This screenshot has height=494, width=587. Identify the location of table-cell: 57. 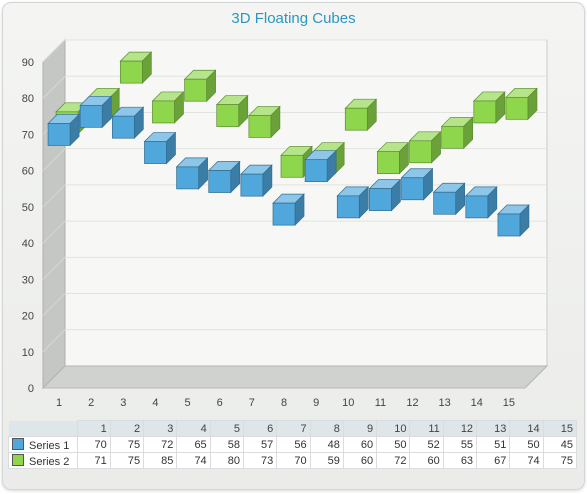
(260, 444).